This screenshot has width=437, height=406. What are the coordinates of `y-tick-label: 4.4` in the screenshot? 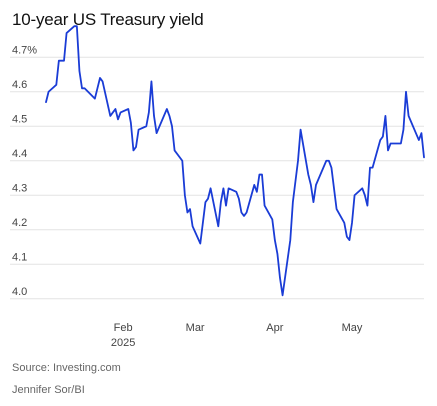 It's located at (19, 154).